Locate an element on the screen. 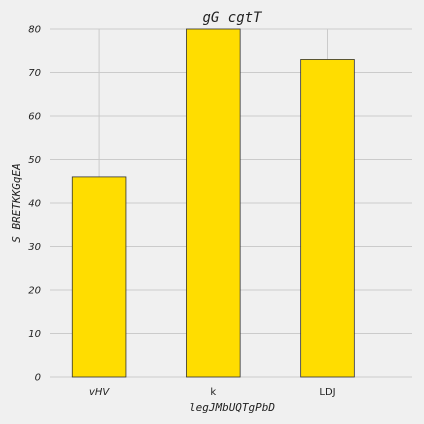 The width and height of the screenshot is (424, 424). x-tick-labels: vHV k LDJ is located at coordinates (212, 392).